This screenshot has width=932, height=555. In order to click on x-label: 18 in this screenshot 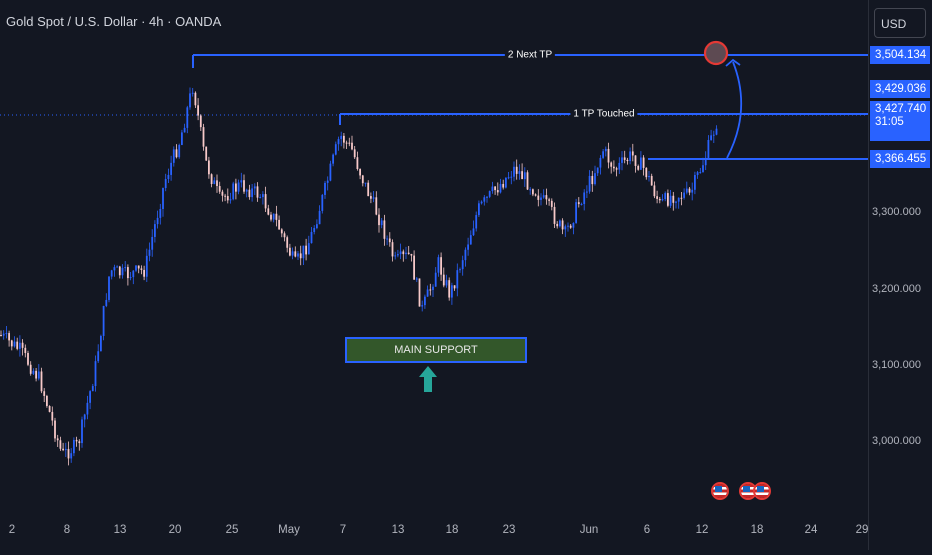, I will do `click(757, 530)`.